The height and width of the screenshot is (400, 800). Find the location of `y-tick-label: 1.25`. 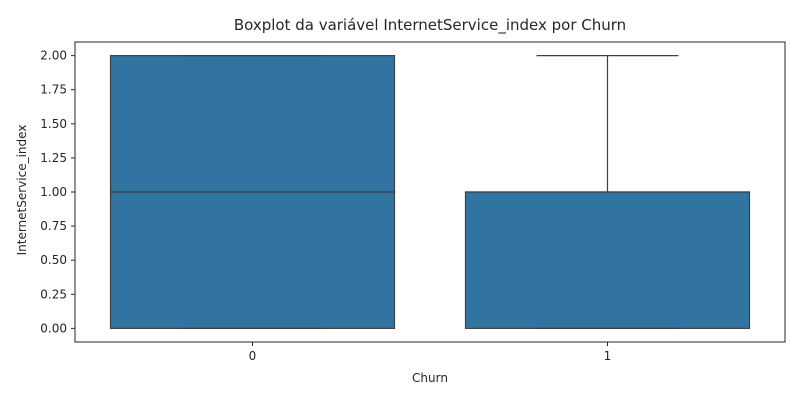

y-tick-label: 1.25 is located at coordinates (53, 158).